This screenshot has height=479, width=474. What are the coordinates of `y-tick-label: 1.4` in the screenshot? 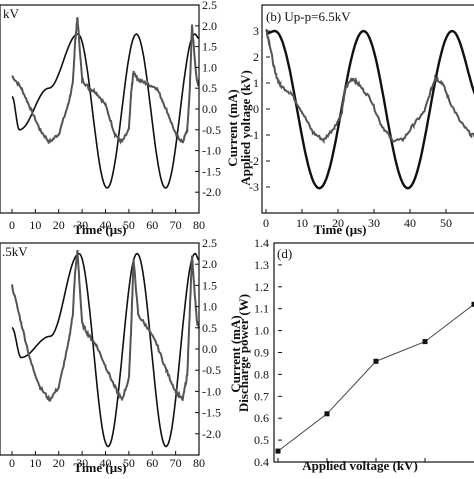 It's located at (261, 243).